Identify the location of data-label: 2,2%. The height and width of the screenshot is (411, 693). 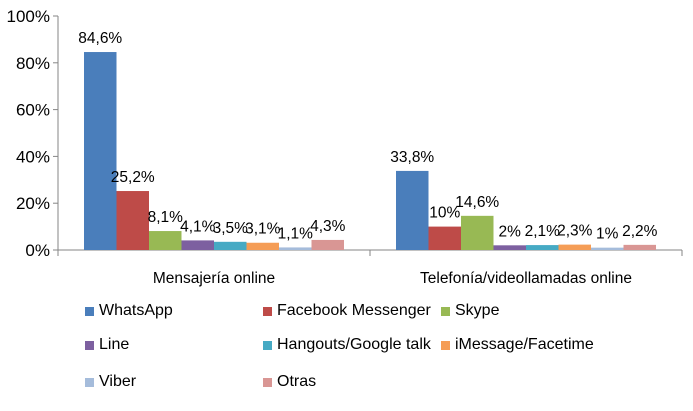
(640, 231).